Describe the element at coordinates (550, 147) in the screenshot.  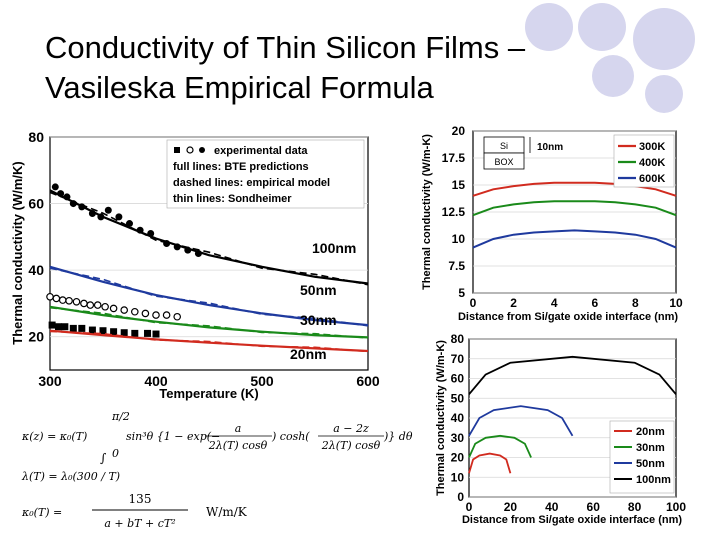
I see `inset-thickness-label: 10nm` at that location.